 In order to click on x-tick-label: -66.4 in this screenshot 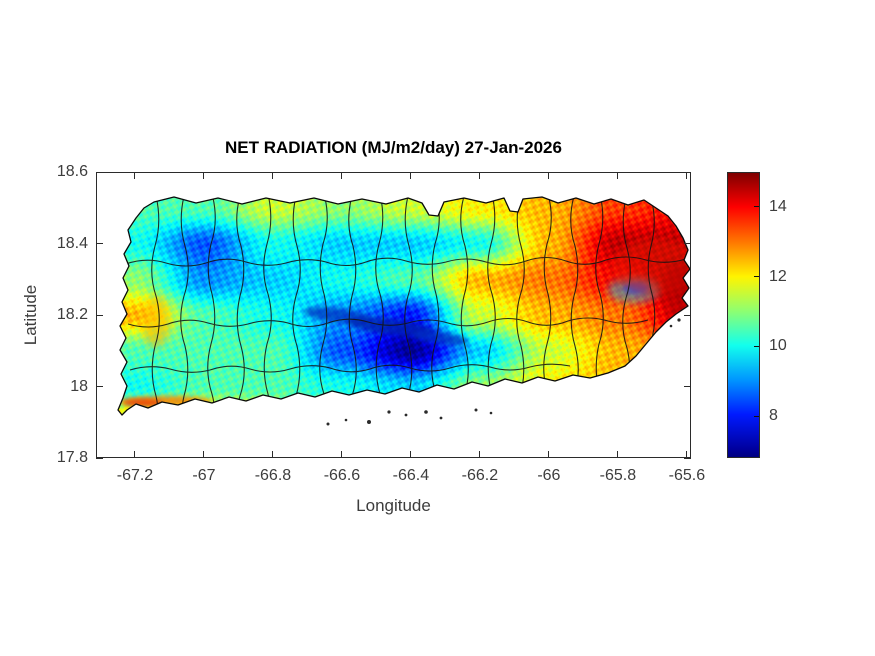, I will do `click(411, 475)`.